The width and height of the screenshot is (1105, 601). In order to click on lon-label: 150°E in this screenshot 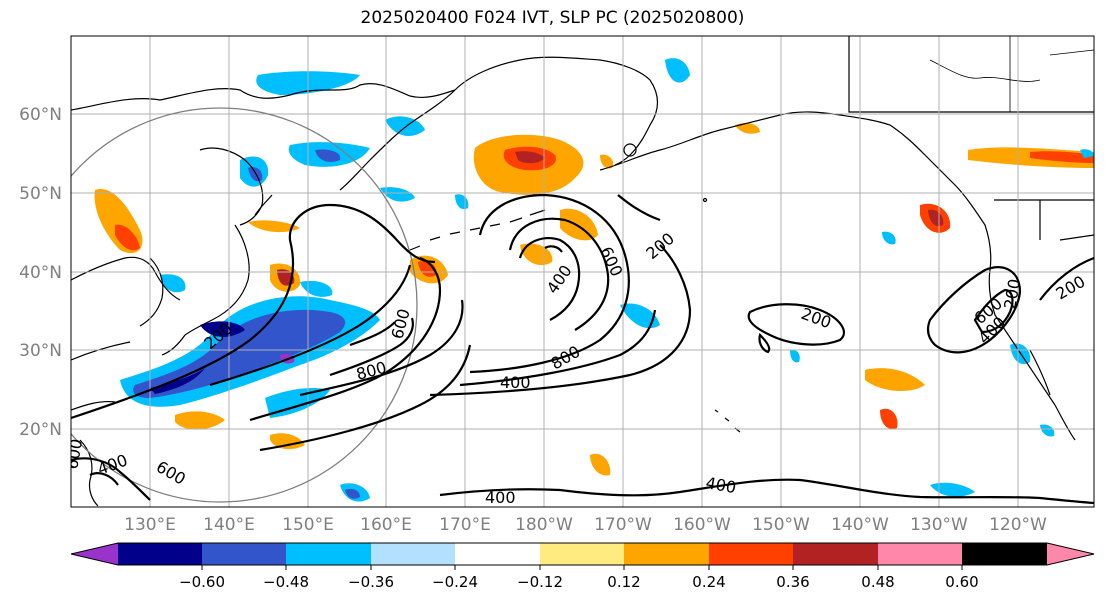, I will do `click(308, 525)`.